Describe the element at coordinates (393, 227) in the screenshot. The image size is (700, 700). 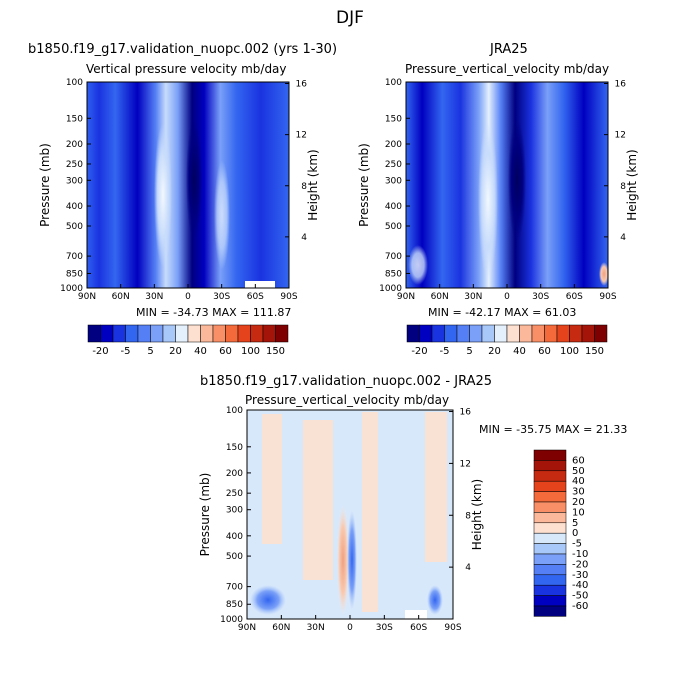
I see `panel-2-ytick-label: 500` at that location.